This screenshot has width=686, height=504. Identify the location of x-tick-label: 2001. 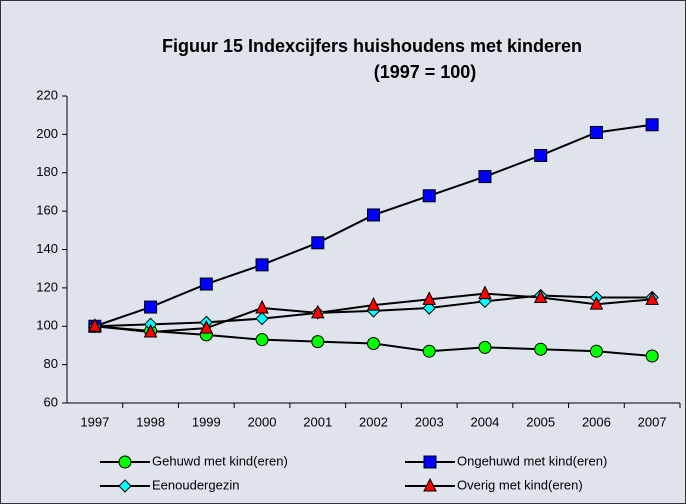
(317, 421).